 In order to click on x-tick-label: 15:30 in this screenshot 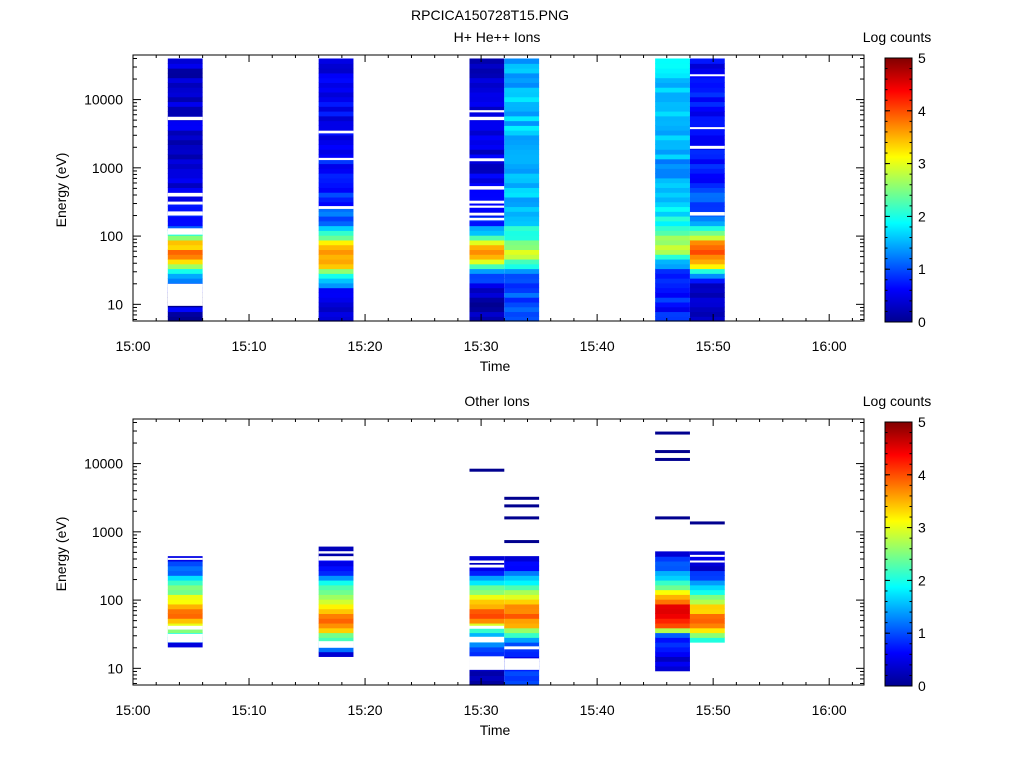, I will do `click(481, 346)`.